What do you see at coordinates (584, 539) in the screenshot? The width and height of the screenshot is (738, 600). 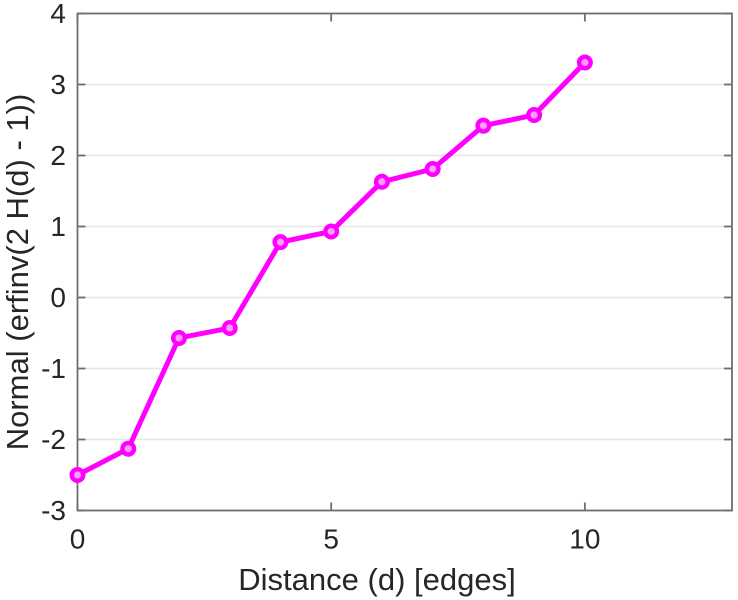 I see `x-tick-label-10: 10` at bounding box center [584, 539].